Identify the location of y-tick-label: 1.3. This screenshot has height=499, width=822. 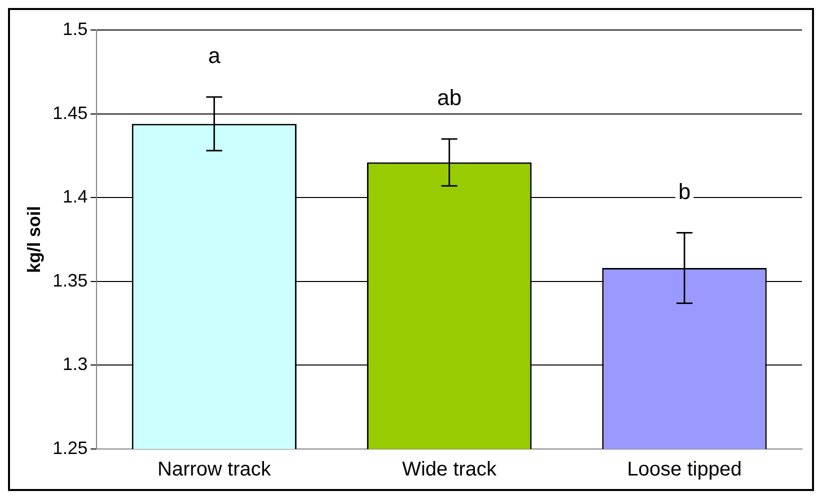
(75, 364).